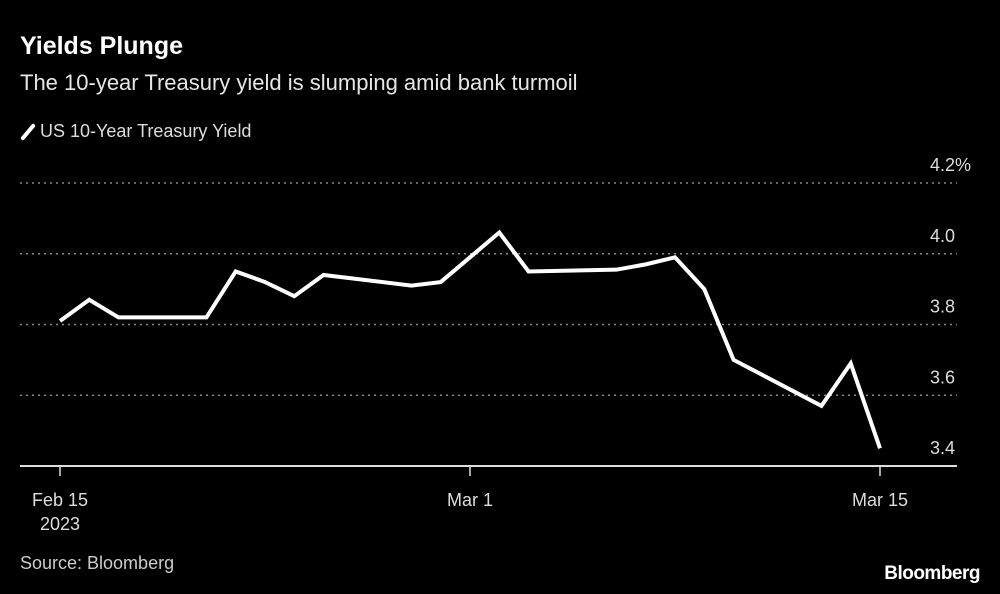 The width and height of the screenshot is (1000, 594). I want to click on y-tick-label: 3.4, so click(942, 448).